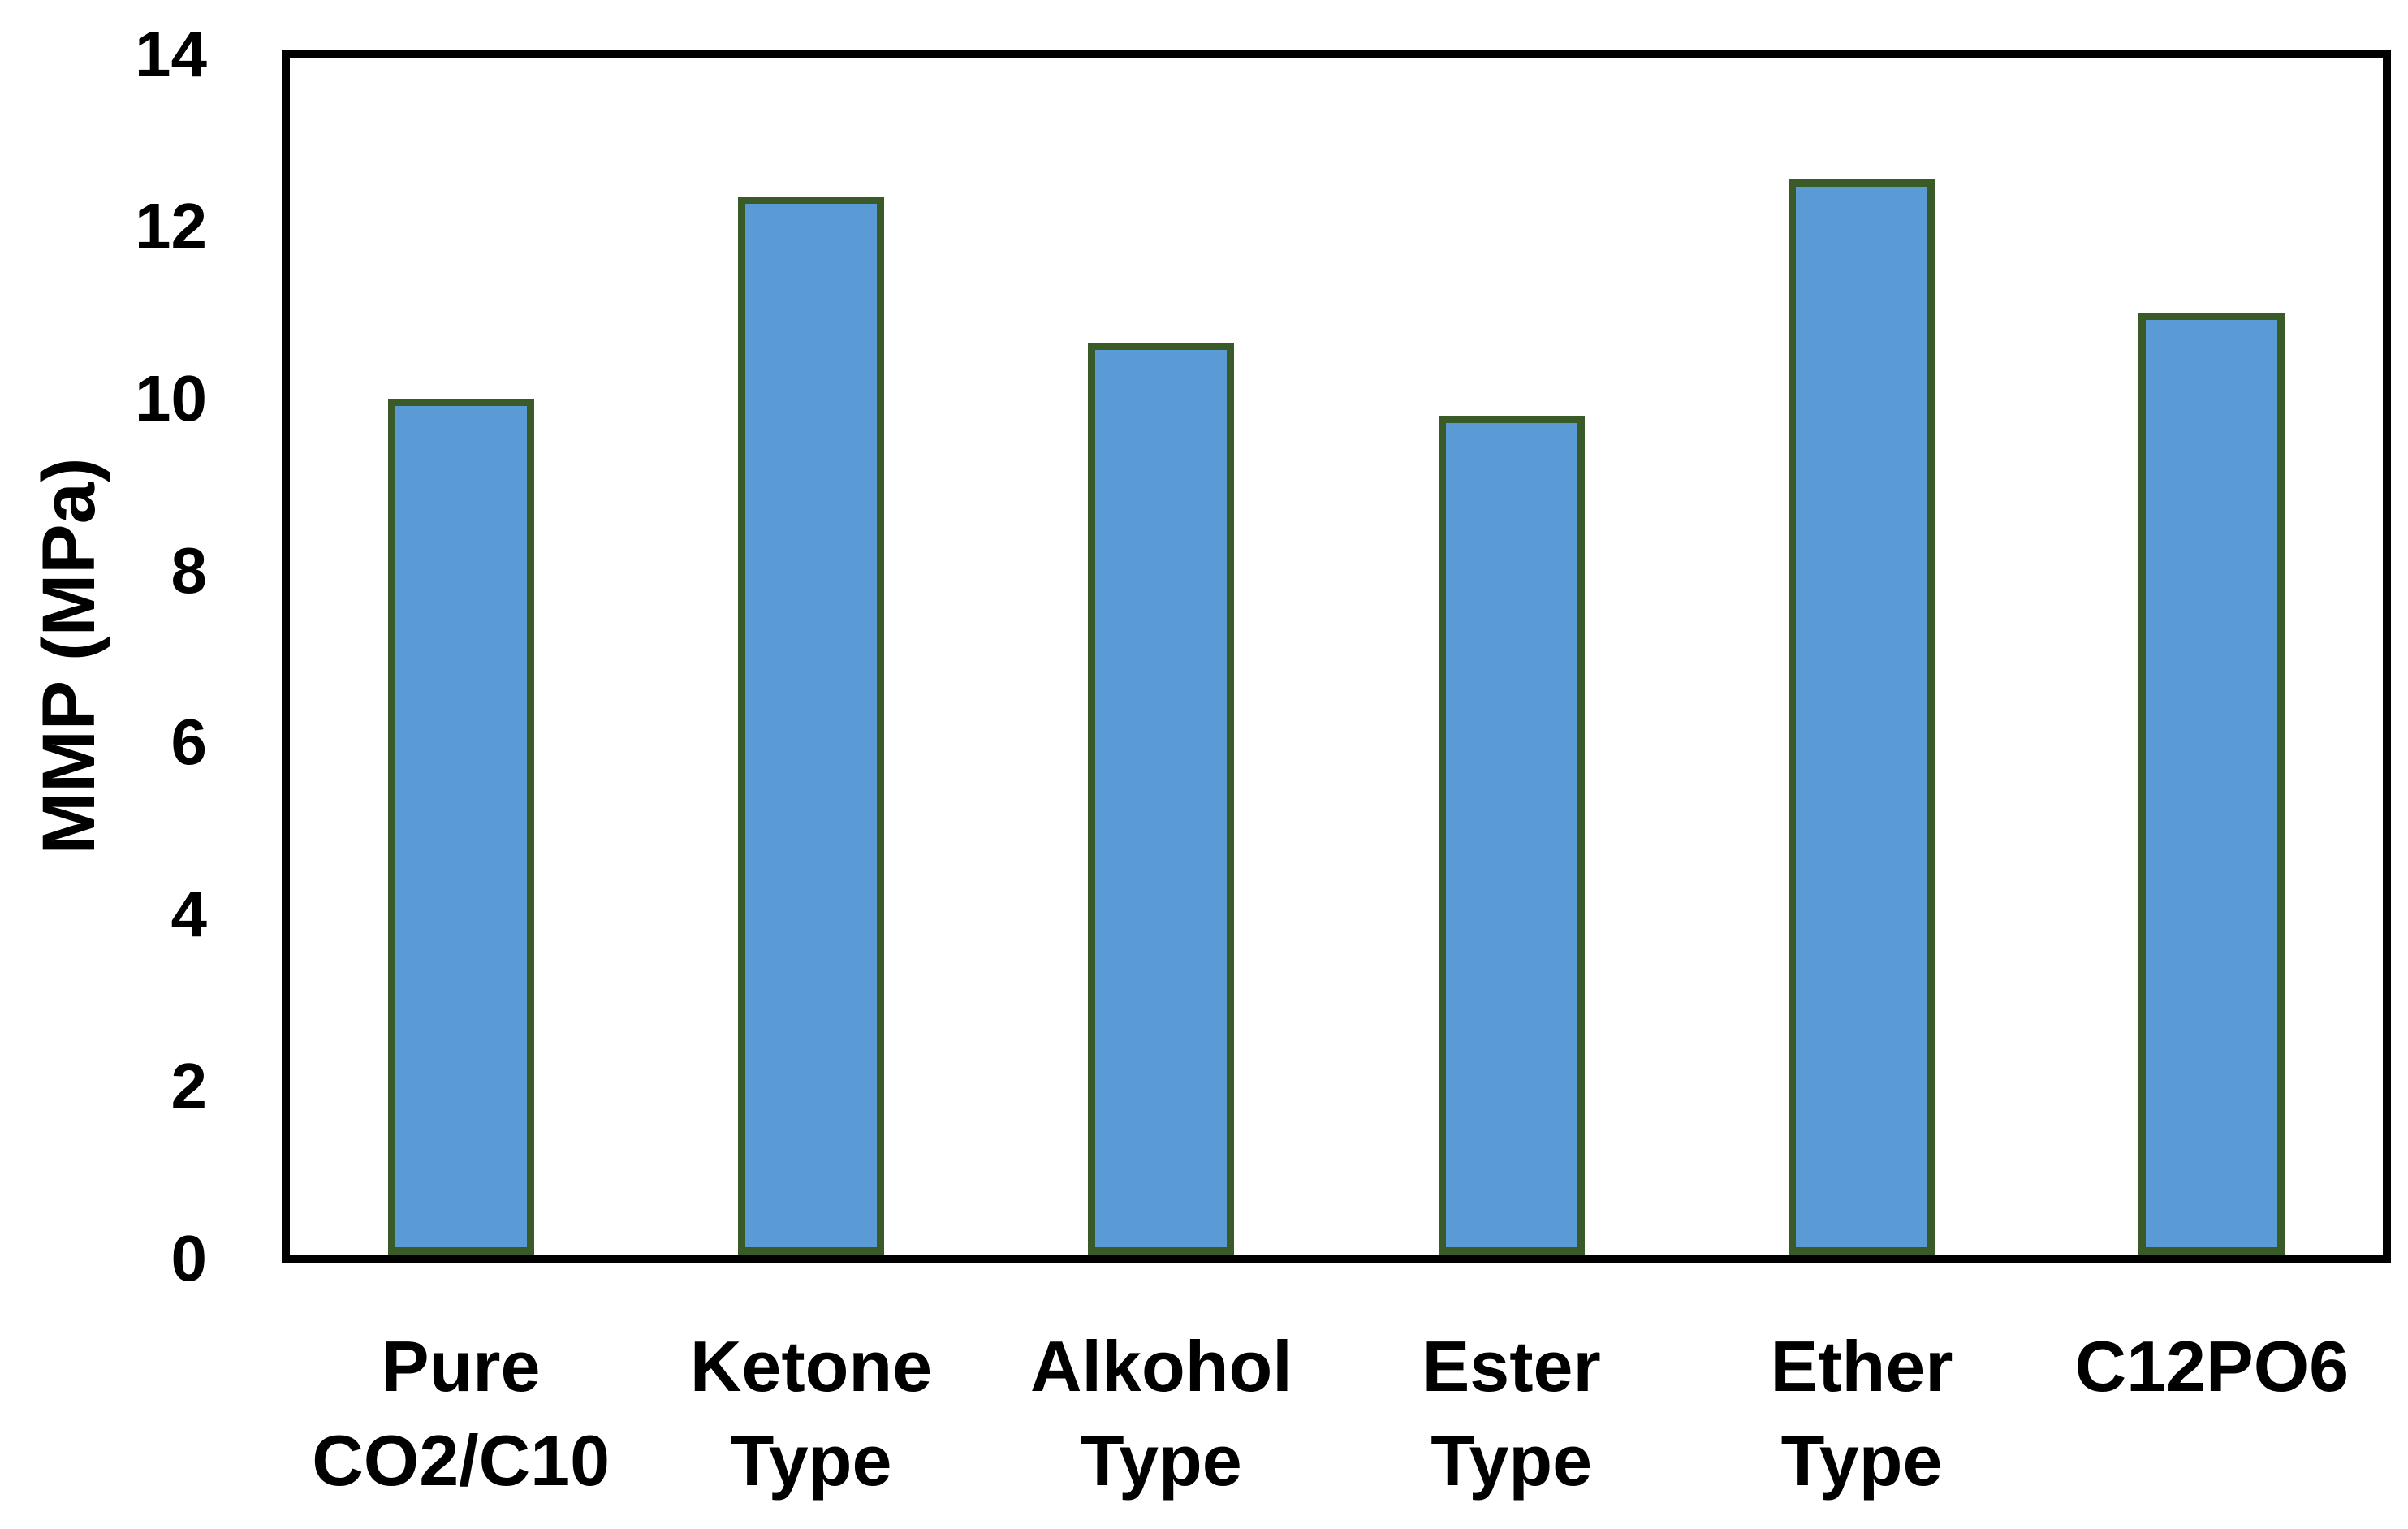 The height and width of the screenshot is (1529, 2408). Describe the element at coordinates (1861, 1413) in the screenshot. I see `x-category-label: Ether Type` at that location.